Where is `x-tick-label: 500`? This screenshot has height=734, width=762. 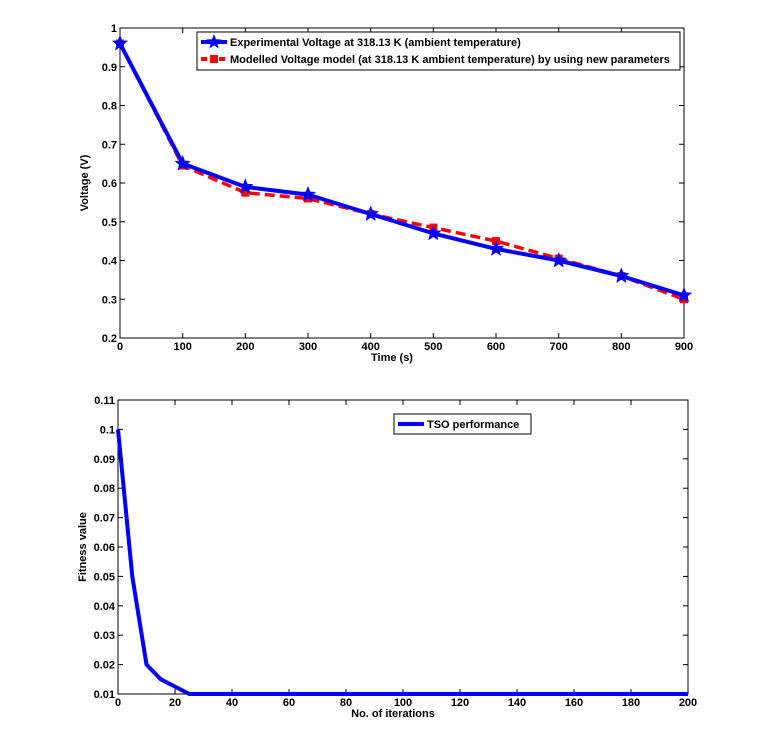 x-tick-label: 500 is located at coordinates (433, 347).